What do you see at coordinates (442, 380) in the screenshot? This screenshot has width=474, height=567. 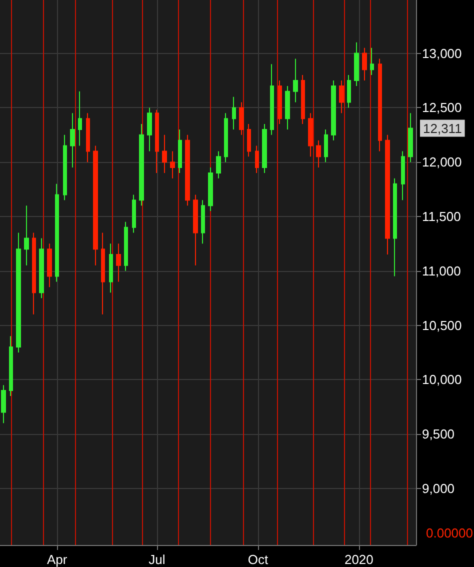 I see `y-tick-label: 10,000` at bounding box center [442, 380].